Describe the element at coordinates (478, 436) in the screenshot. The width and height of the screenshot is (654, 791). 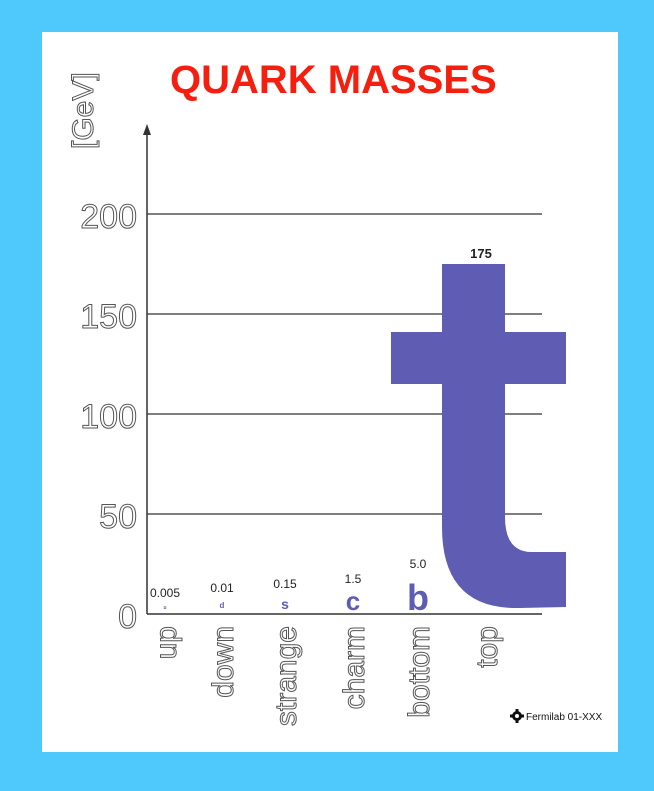
I see `quark-mark-top` at that location.